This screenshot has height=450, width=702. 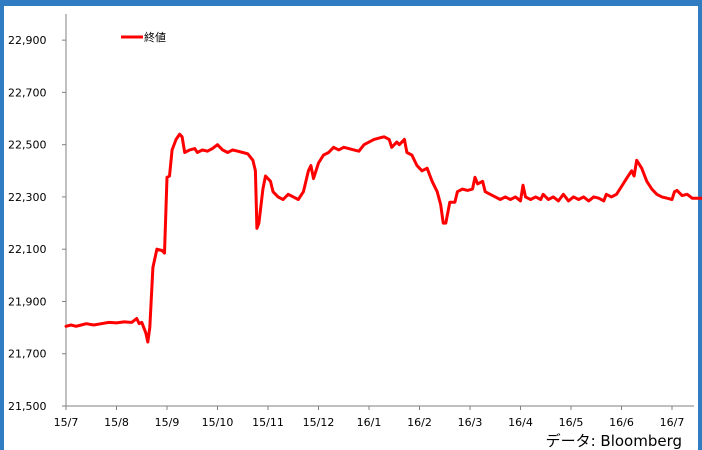 I want to click on y-tick-label: 22,900, so click(x=27, y=40).